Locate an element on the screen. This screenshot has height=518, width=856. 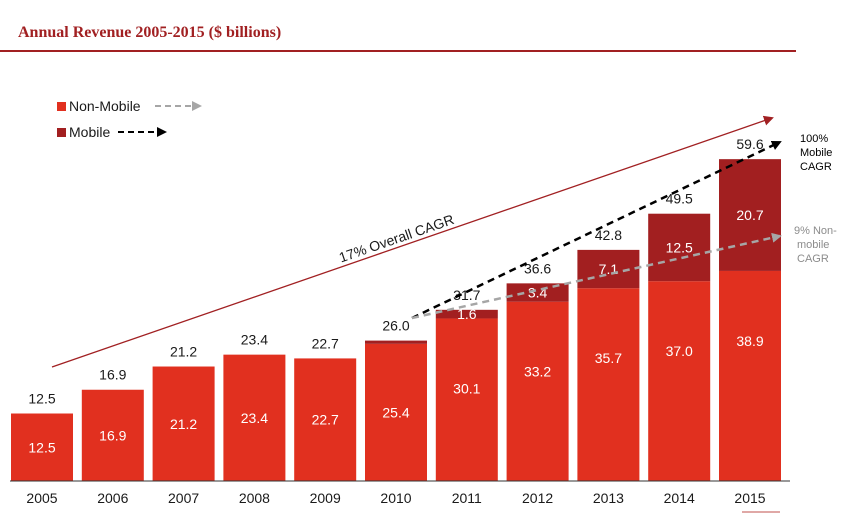
label-non-mobile-2009: 22.7 is located at coordinates (325, 420).